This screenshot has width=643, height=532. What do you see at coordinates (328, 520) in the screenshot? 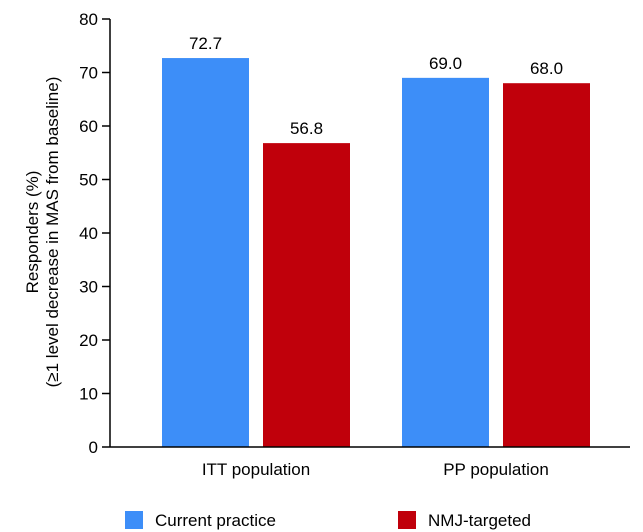
I see `legend: Current practice NMJ-targeted` at bounding box center [328, 520].